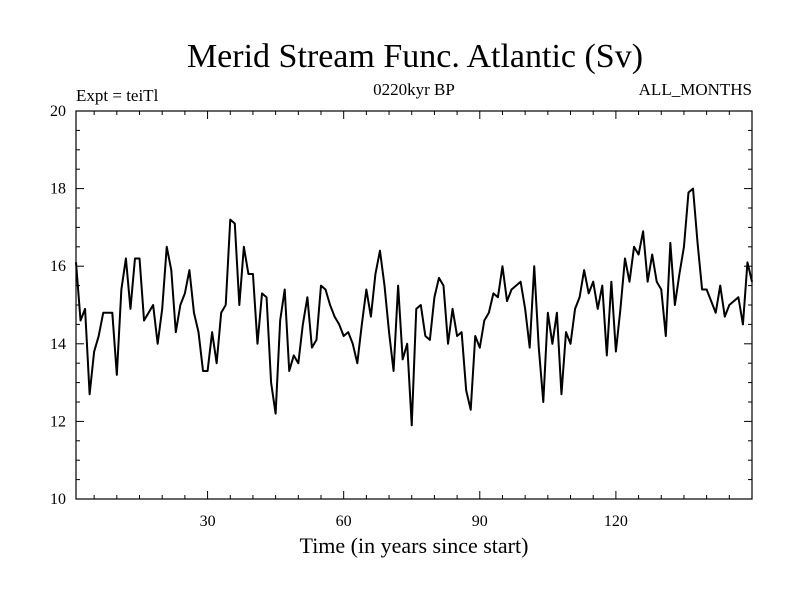 This screenshot has width=800, height=600. What do you see at coordinates (616, 521) in the screenshot?
I see `x-tick-label: 120` at bounding box center [616, 521].